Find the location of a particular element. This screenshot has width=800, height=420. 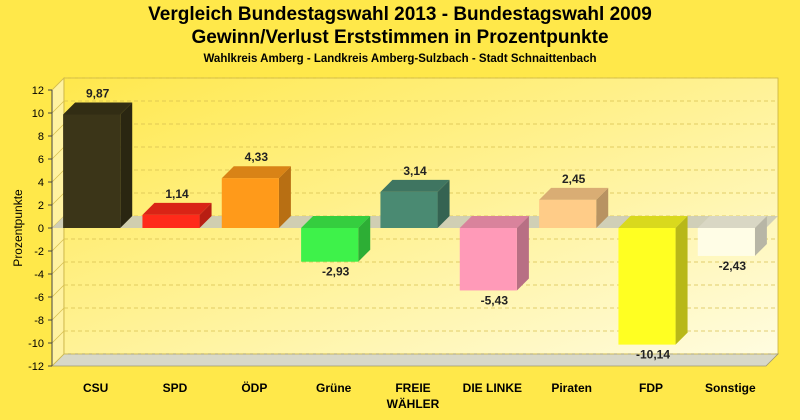

bar-piraten: 2,45 is located at coordinates (574, 200).